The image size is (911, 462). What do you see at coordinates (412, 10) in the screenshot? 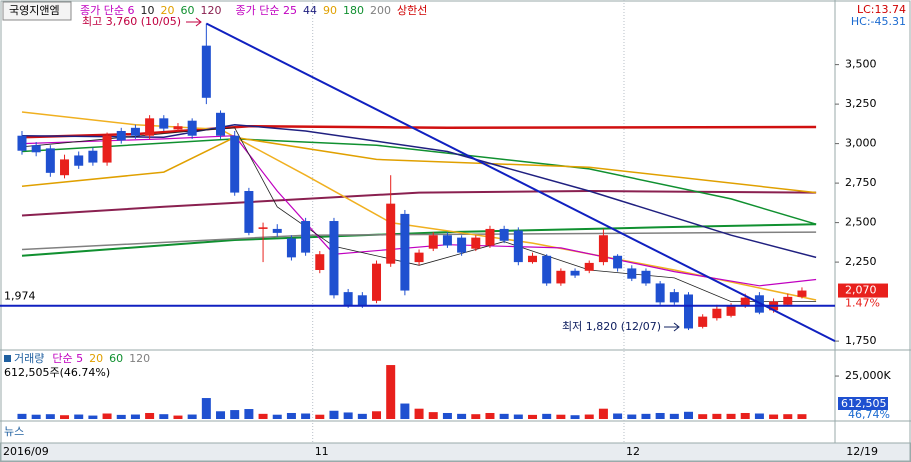
I see `ma-legend: 상한선` at bounding box center [412, 10].